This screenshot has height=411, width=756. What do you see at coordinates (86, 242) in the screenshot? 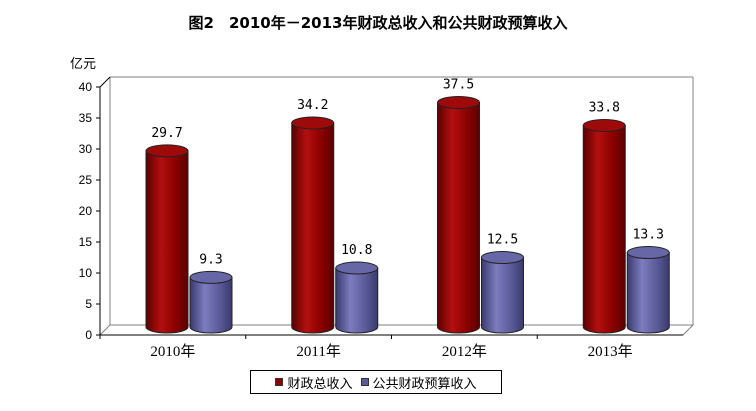
I see `y-tick-label: 15` at bounding box center [86, 242].